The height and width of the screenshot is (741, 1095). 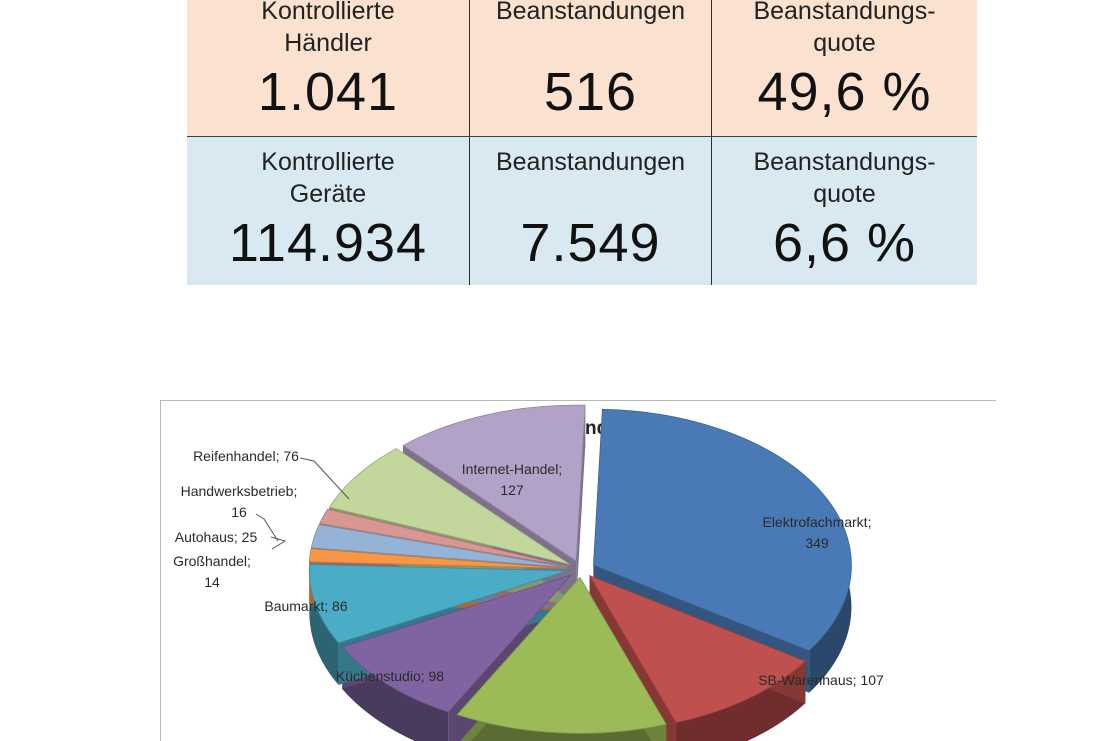 I want to click on slice-label: Küchenstudio; 98, so click(x=390, y=676).